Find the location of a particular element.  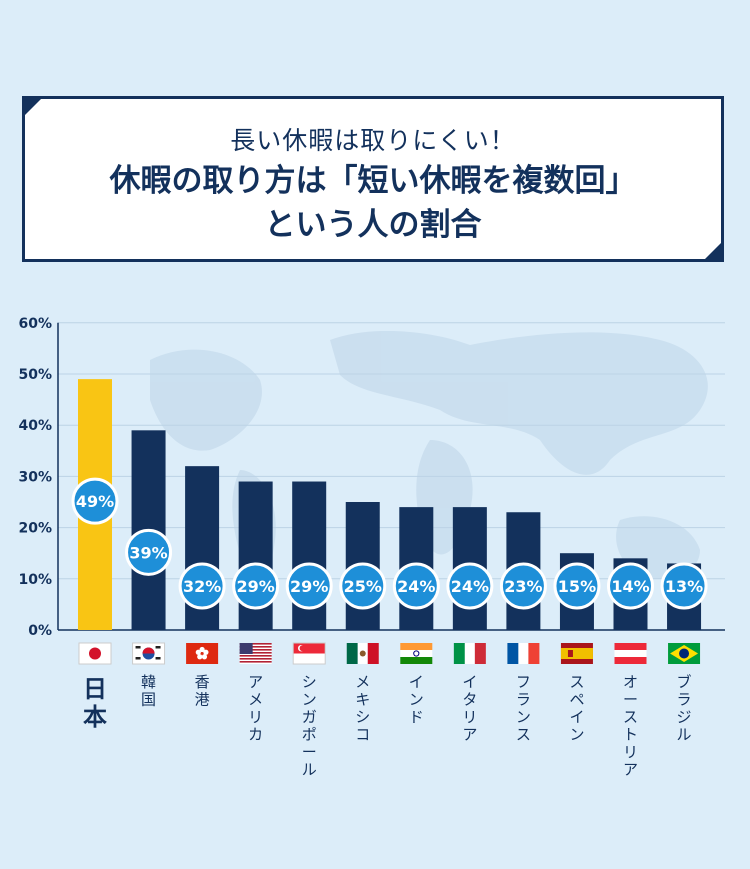

data-label-5: 25% is located at coordinates (363, 586).